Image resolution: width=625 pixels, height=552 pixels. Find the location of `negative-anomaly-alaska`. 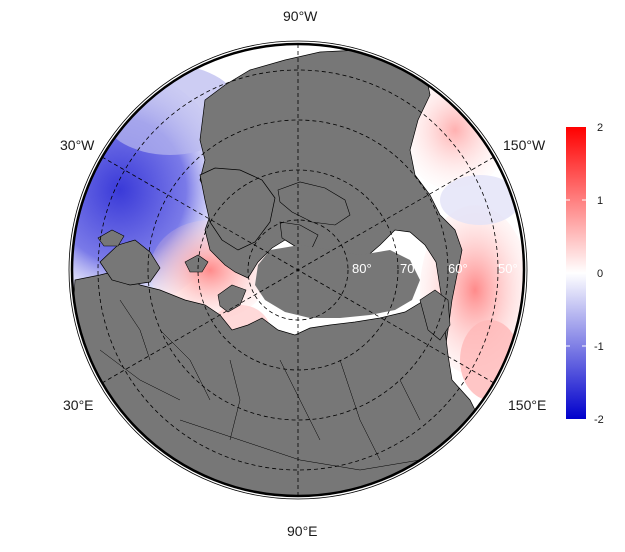

negative-anomaly-alaska is located at coordinates (480, 200).